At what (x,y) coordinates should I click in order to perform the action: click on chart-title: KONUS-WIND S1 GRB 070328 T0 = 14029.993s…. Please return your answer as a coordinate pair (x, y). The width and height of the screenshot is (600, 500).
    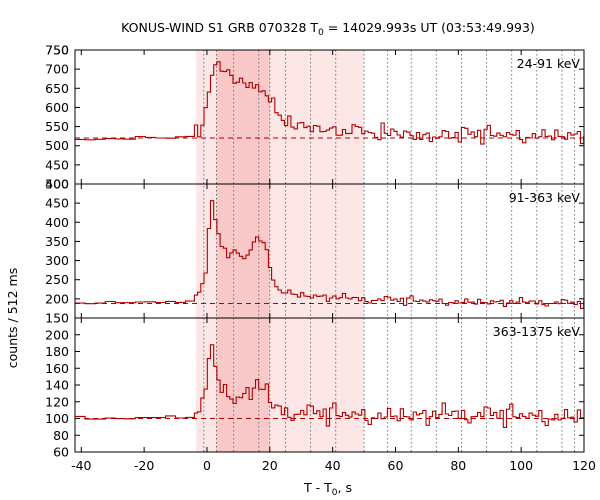
    Looking at the image, I should click on (328, 29).